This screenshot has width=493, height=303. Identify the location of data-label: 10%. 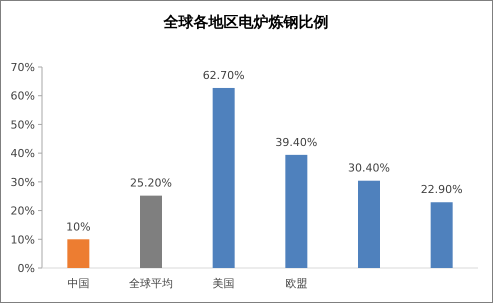
(78, 227).